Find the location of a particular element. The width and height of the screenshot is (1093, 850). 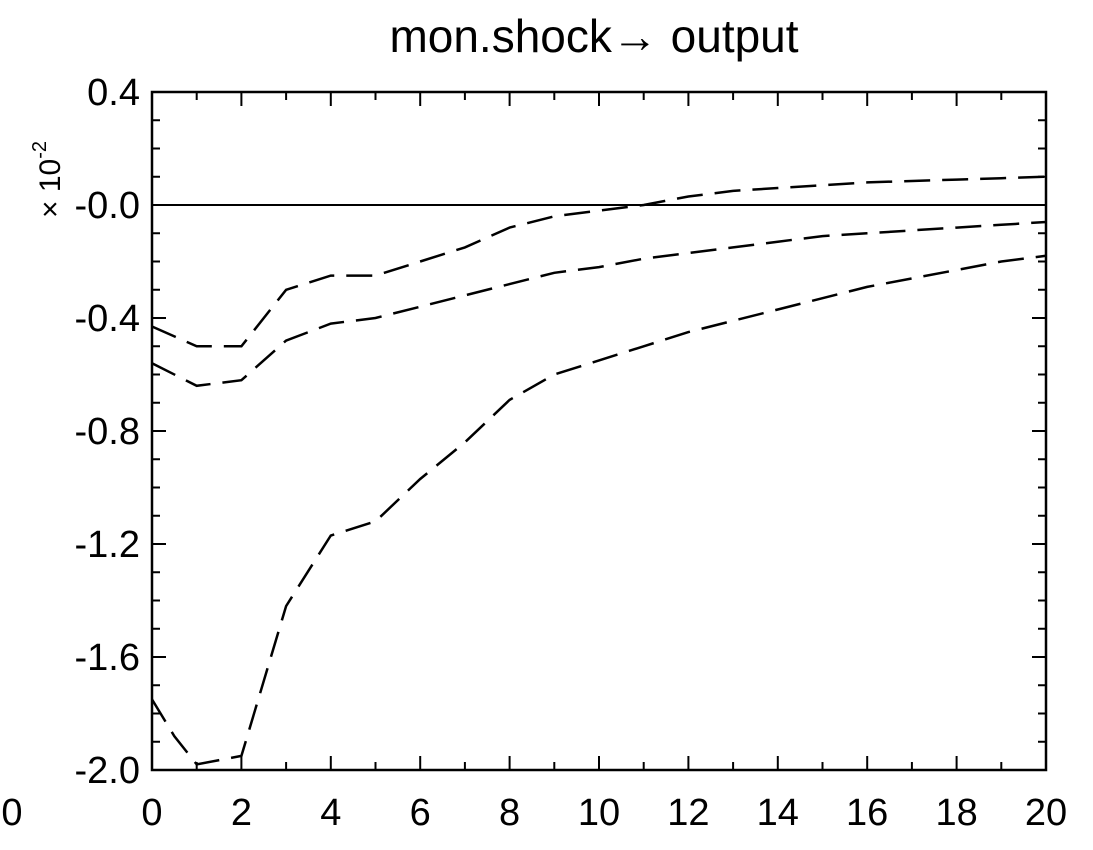

x-tick-label: 16 is located at coordinates (867, 813).